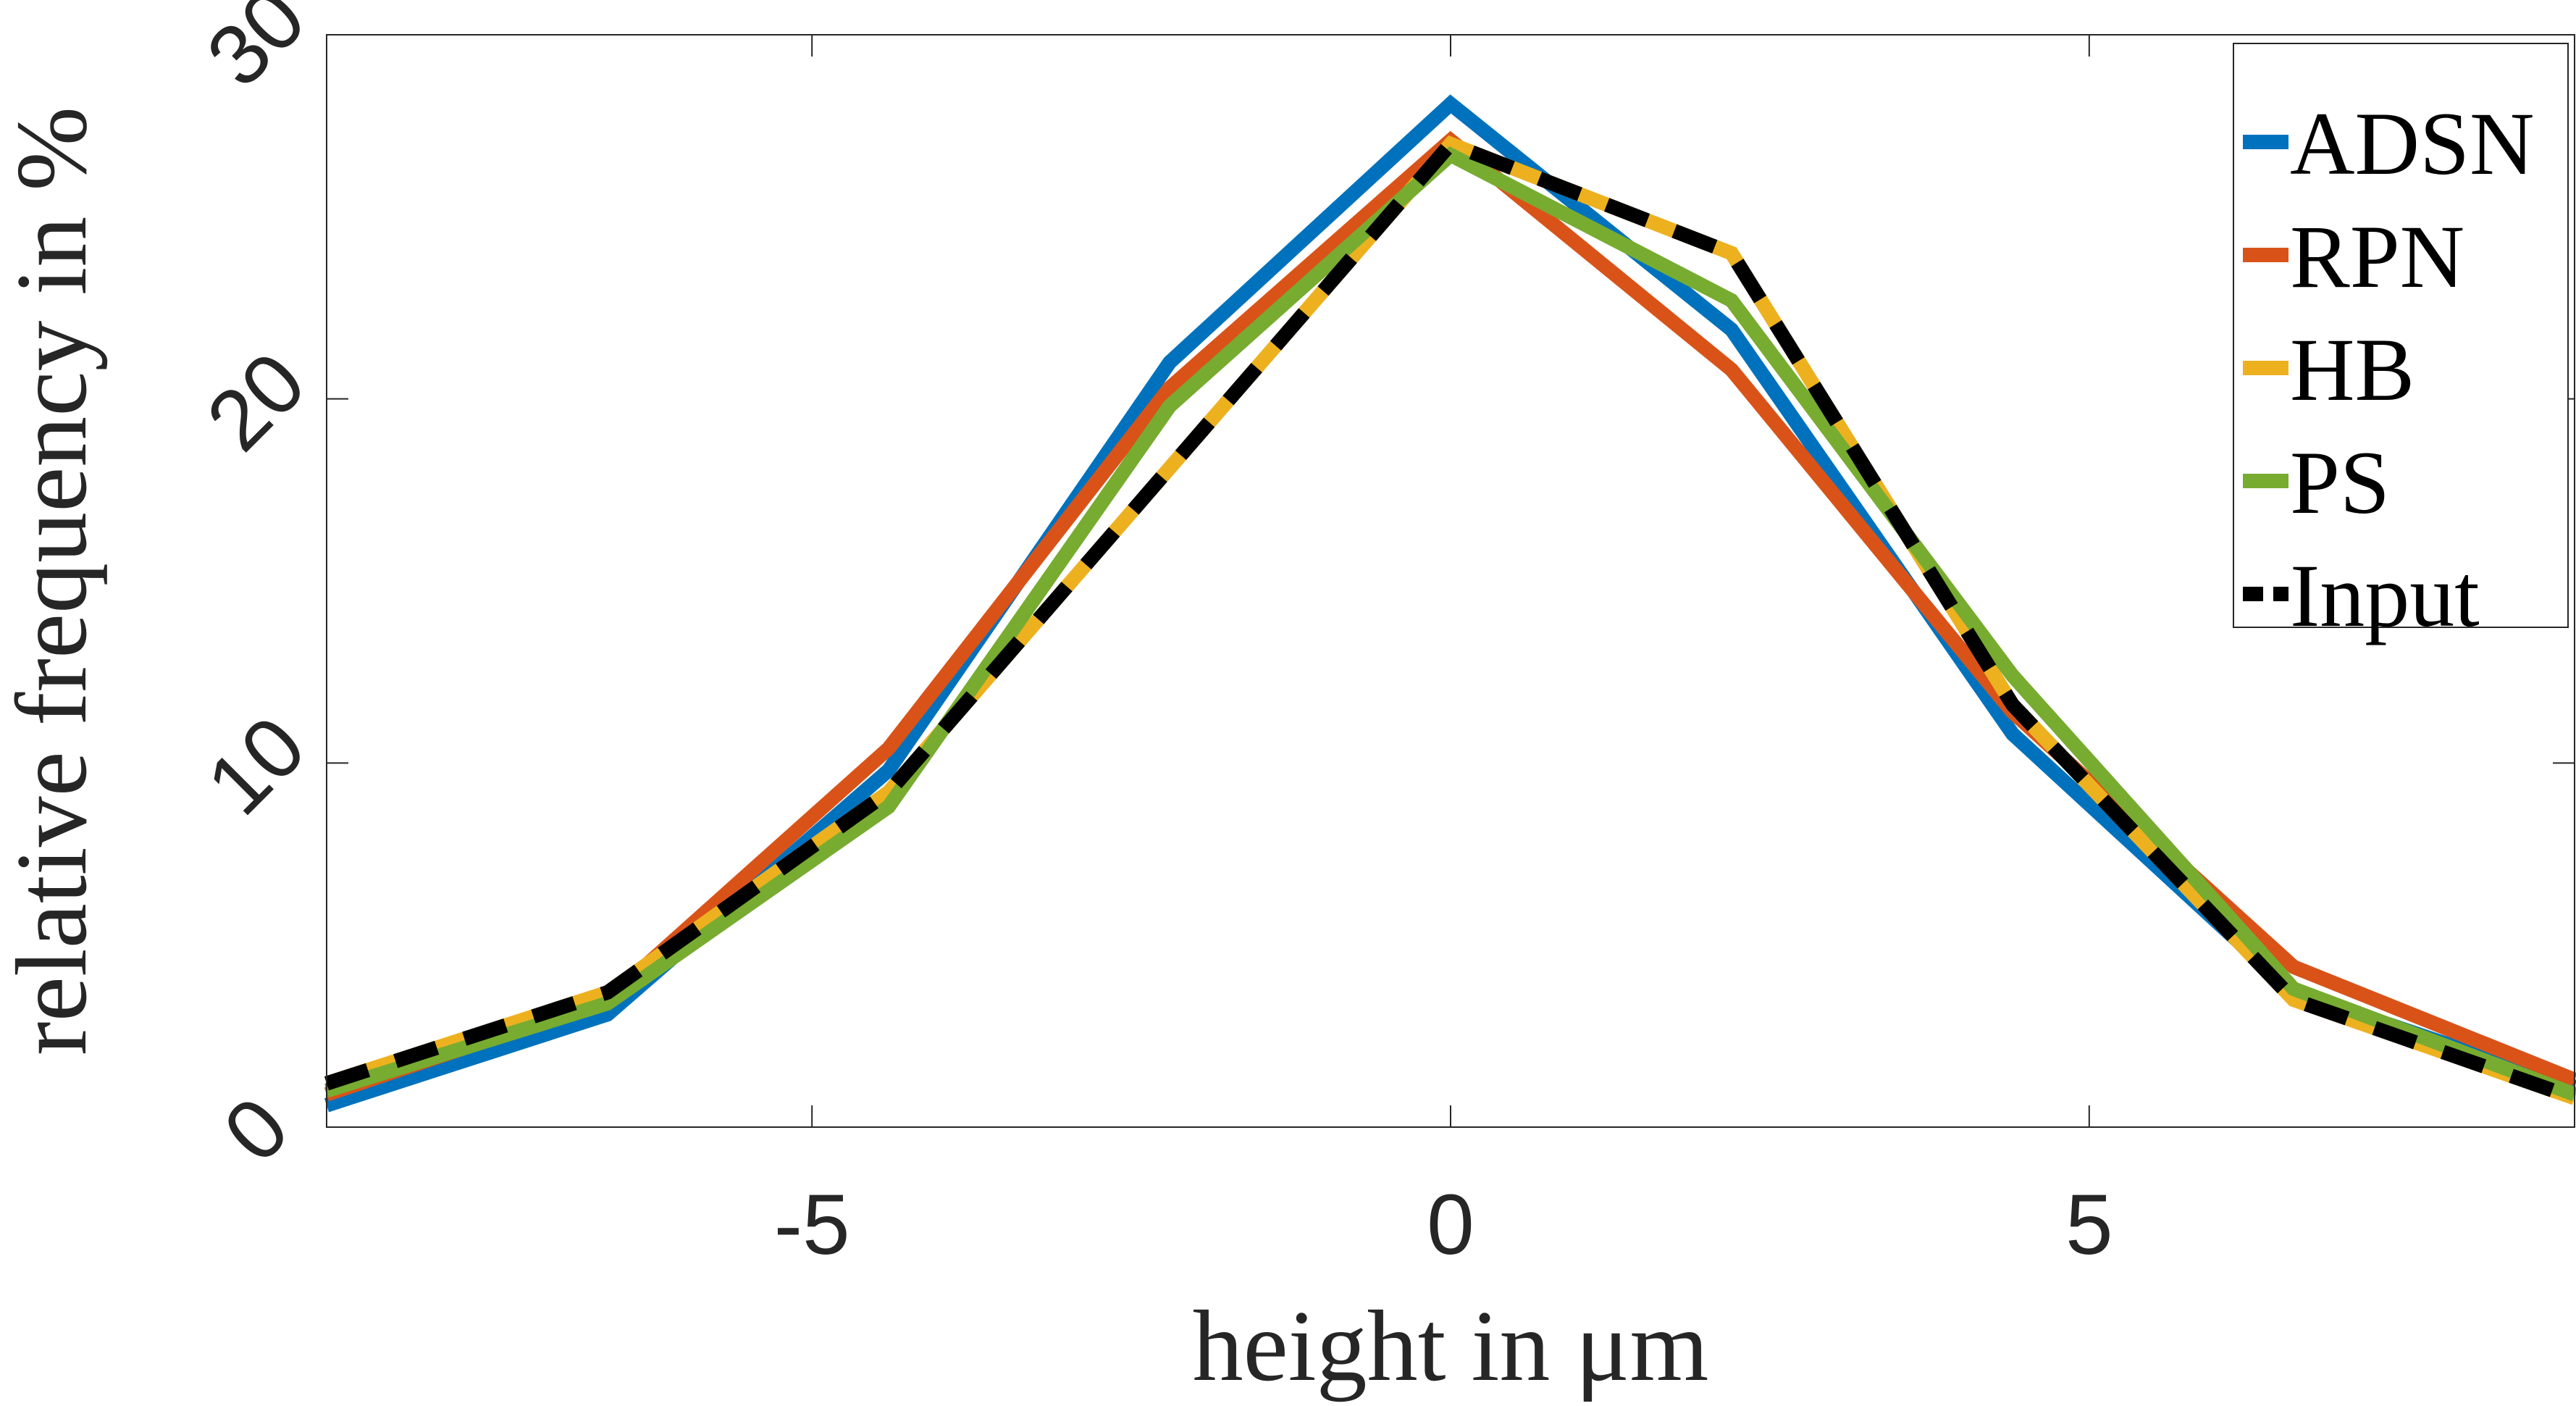 This screenshot has height=1406, width=2576. I want to click on x-axis-label: height in μm, so click(1451, 1346).